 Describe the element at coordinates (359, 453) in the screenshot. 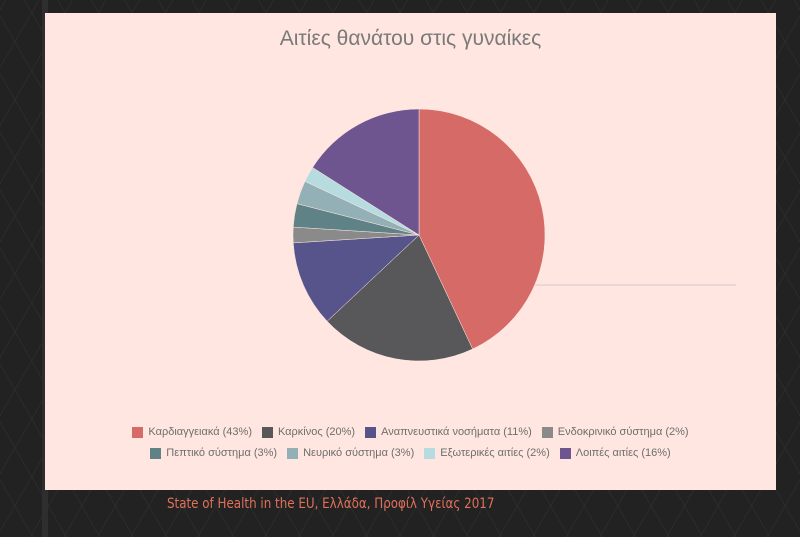

I see `legend-label: Νευρικό σύστημα (3%)` at that location.